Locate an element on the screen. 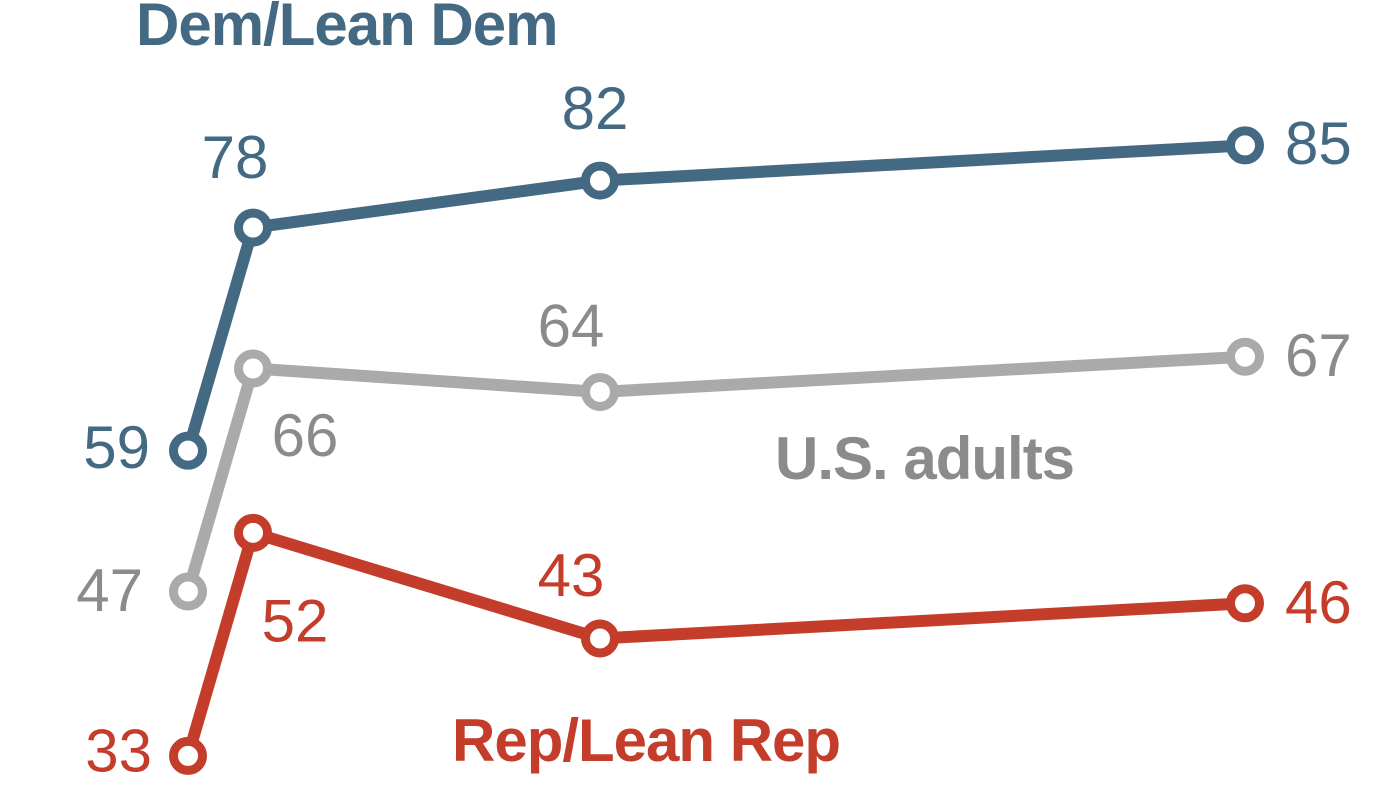 The image size is (1400, 789). value-label: 66 is located at coordinates (305, 435).